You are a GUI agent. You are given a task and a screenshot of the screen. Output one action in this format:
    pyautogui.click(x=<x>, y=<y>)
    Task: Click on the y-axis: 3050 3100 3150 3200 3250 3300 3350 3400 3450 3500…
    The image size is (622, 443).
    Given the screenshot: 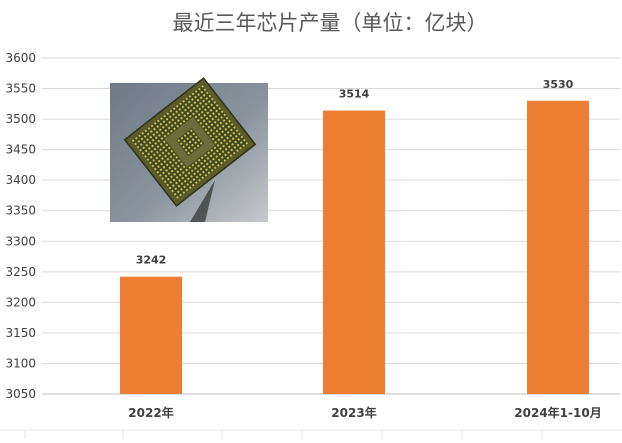 What is the action you would take?
    pyautogui.click(x=20, y=226)
    